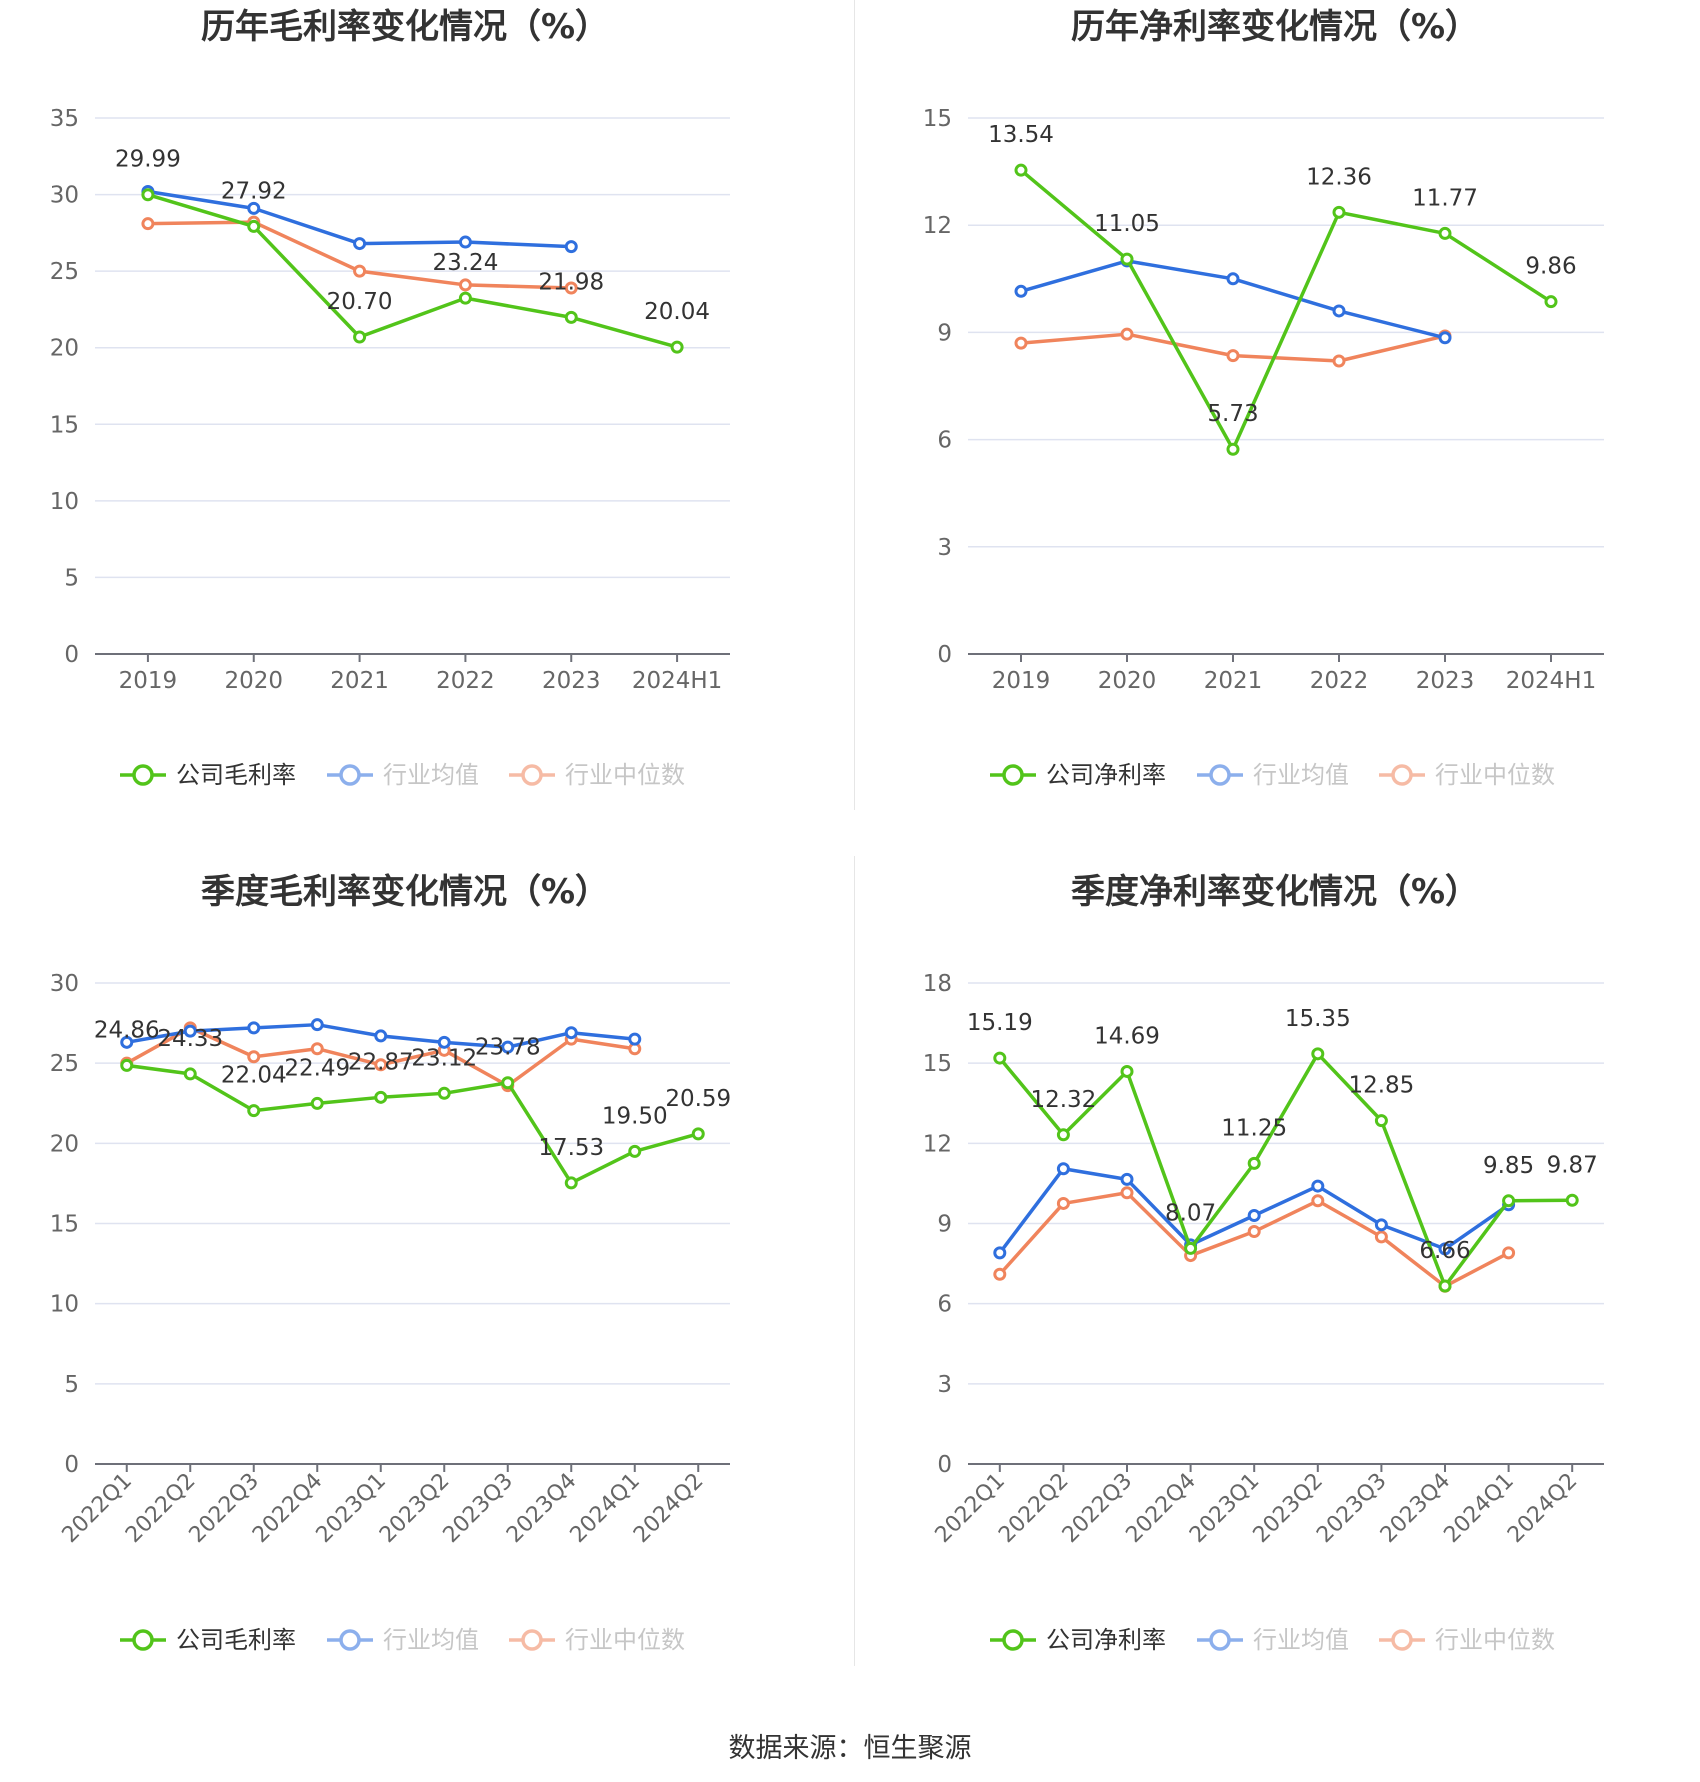 This screenshot has height=1782, width=1700. I want to click on legend-label: 公司净利率, so click(1106, 775).